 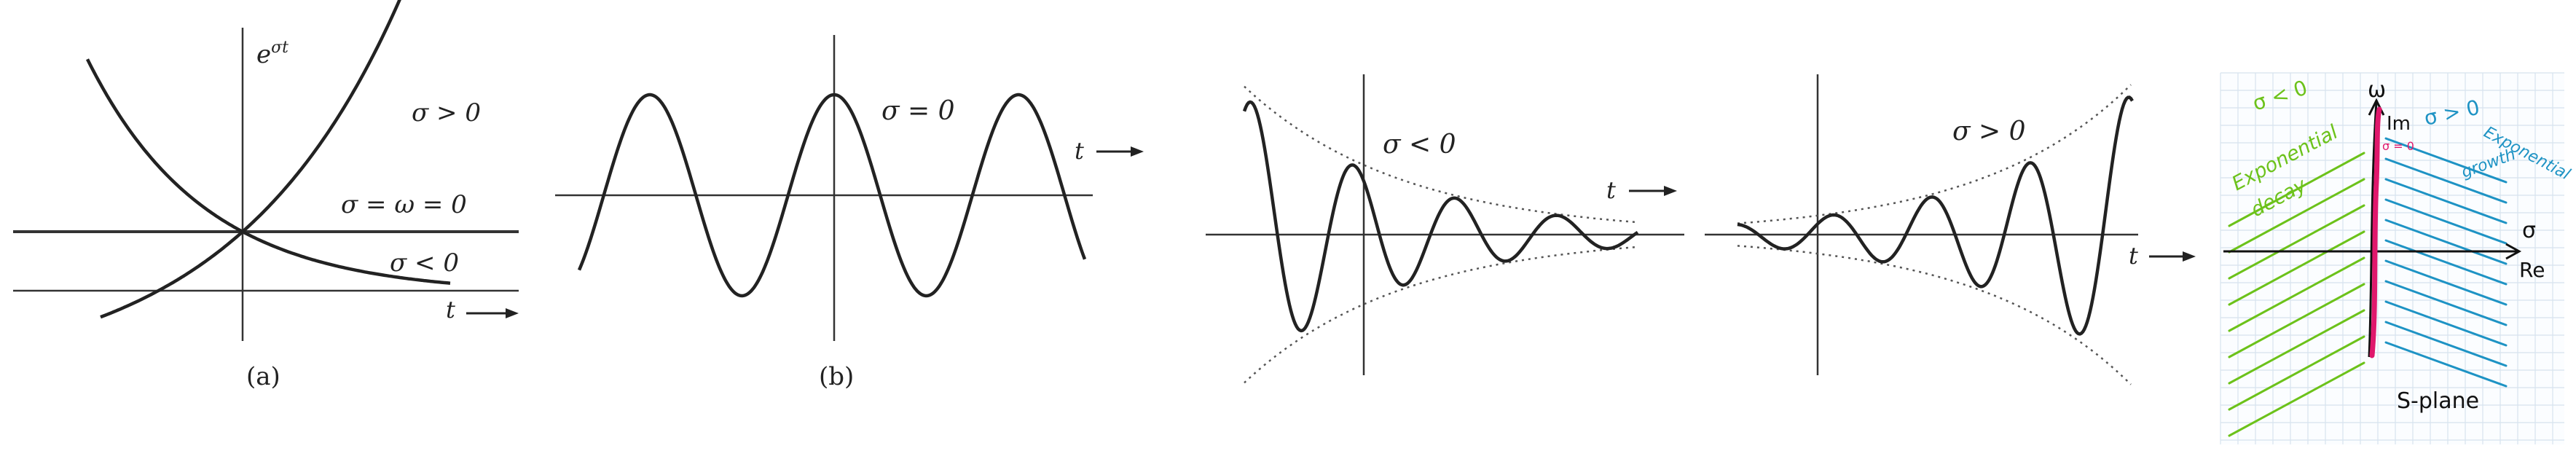 I want to click on panel-b-caption: (b), so click(x=836, y=376).